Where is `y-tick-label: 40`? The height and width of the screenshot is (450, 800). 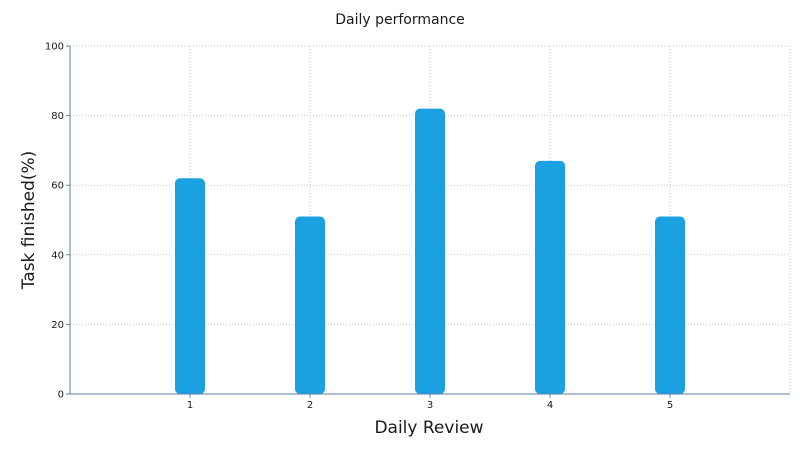 y-tick-label: 40 is located at coordinates (57, 255).